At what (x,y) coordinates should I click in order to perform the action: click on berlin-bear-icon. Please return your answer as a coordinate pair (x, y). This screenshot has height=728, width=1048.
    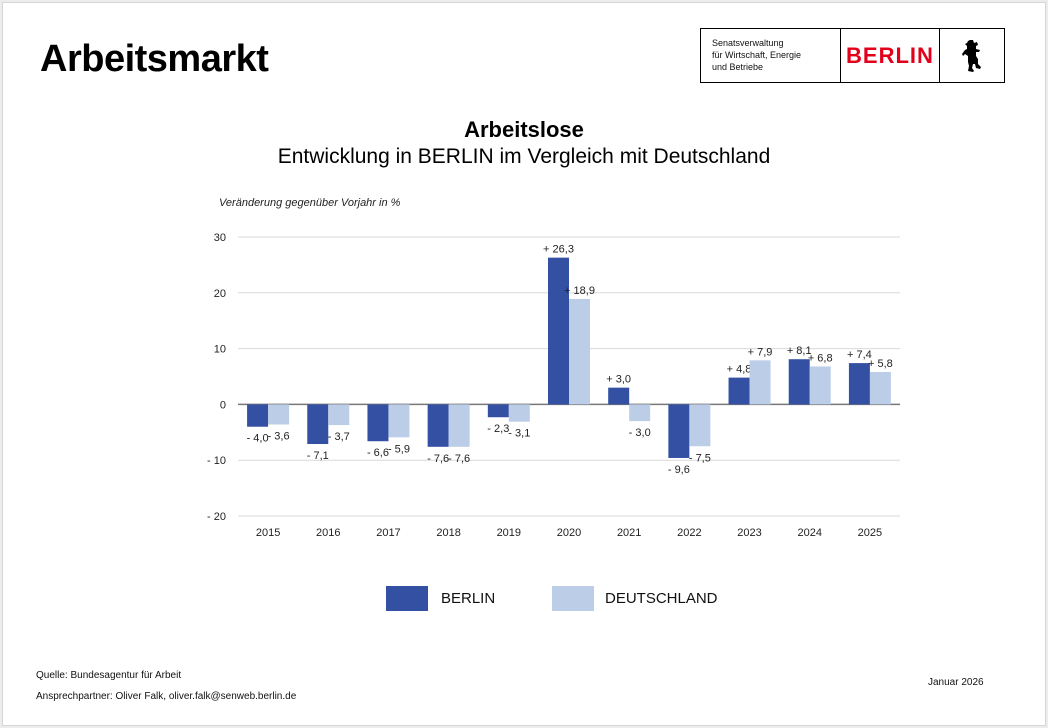
    Looking at the image, I should click on (972, 55).